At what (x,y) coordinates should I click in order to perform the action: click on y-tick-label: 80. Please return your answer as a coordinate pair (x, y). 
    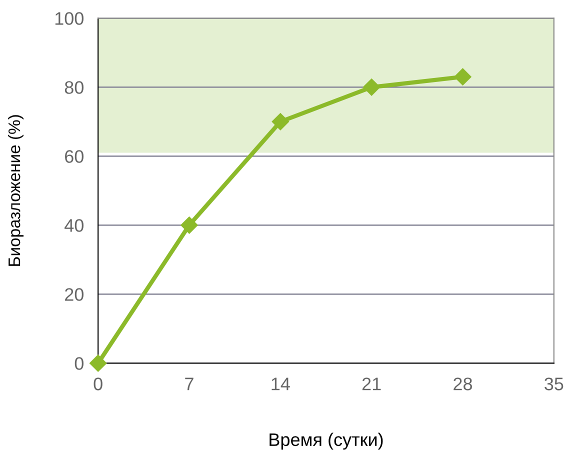
    Looking at the image, I should click on (74, 87).